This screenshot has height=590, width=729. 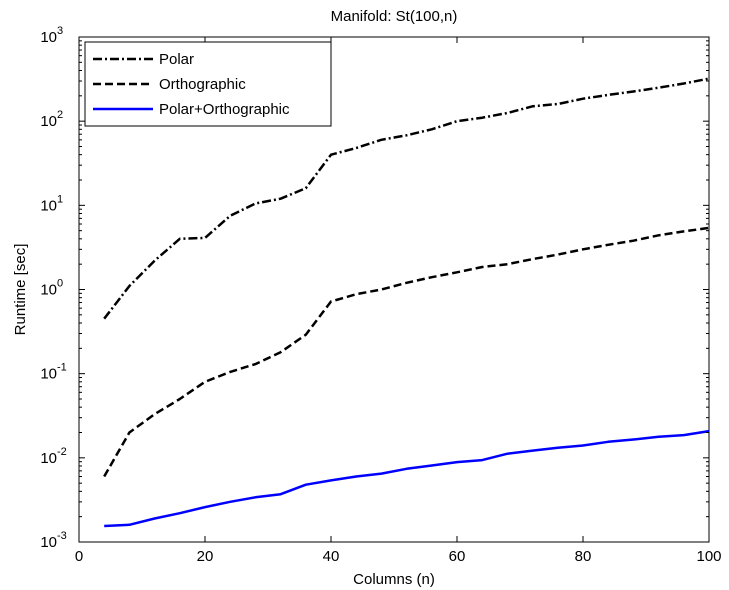 I want to click on y-axis-label: Runtime [sec], so click(x=20, y=290).